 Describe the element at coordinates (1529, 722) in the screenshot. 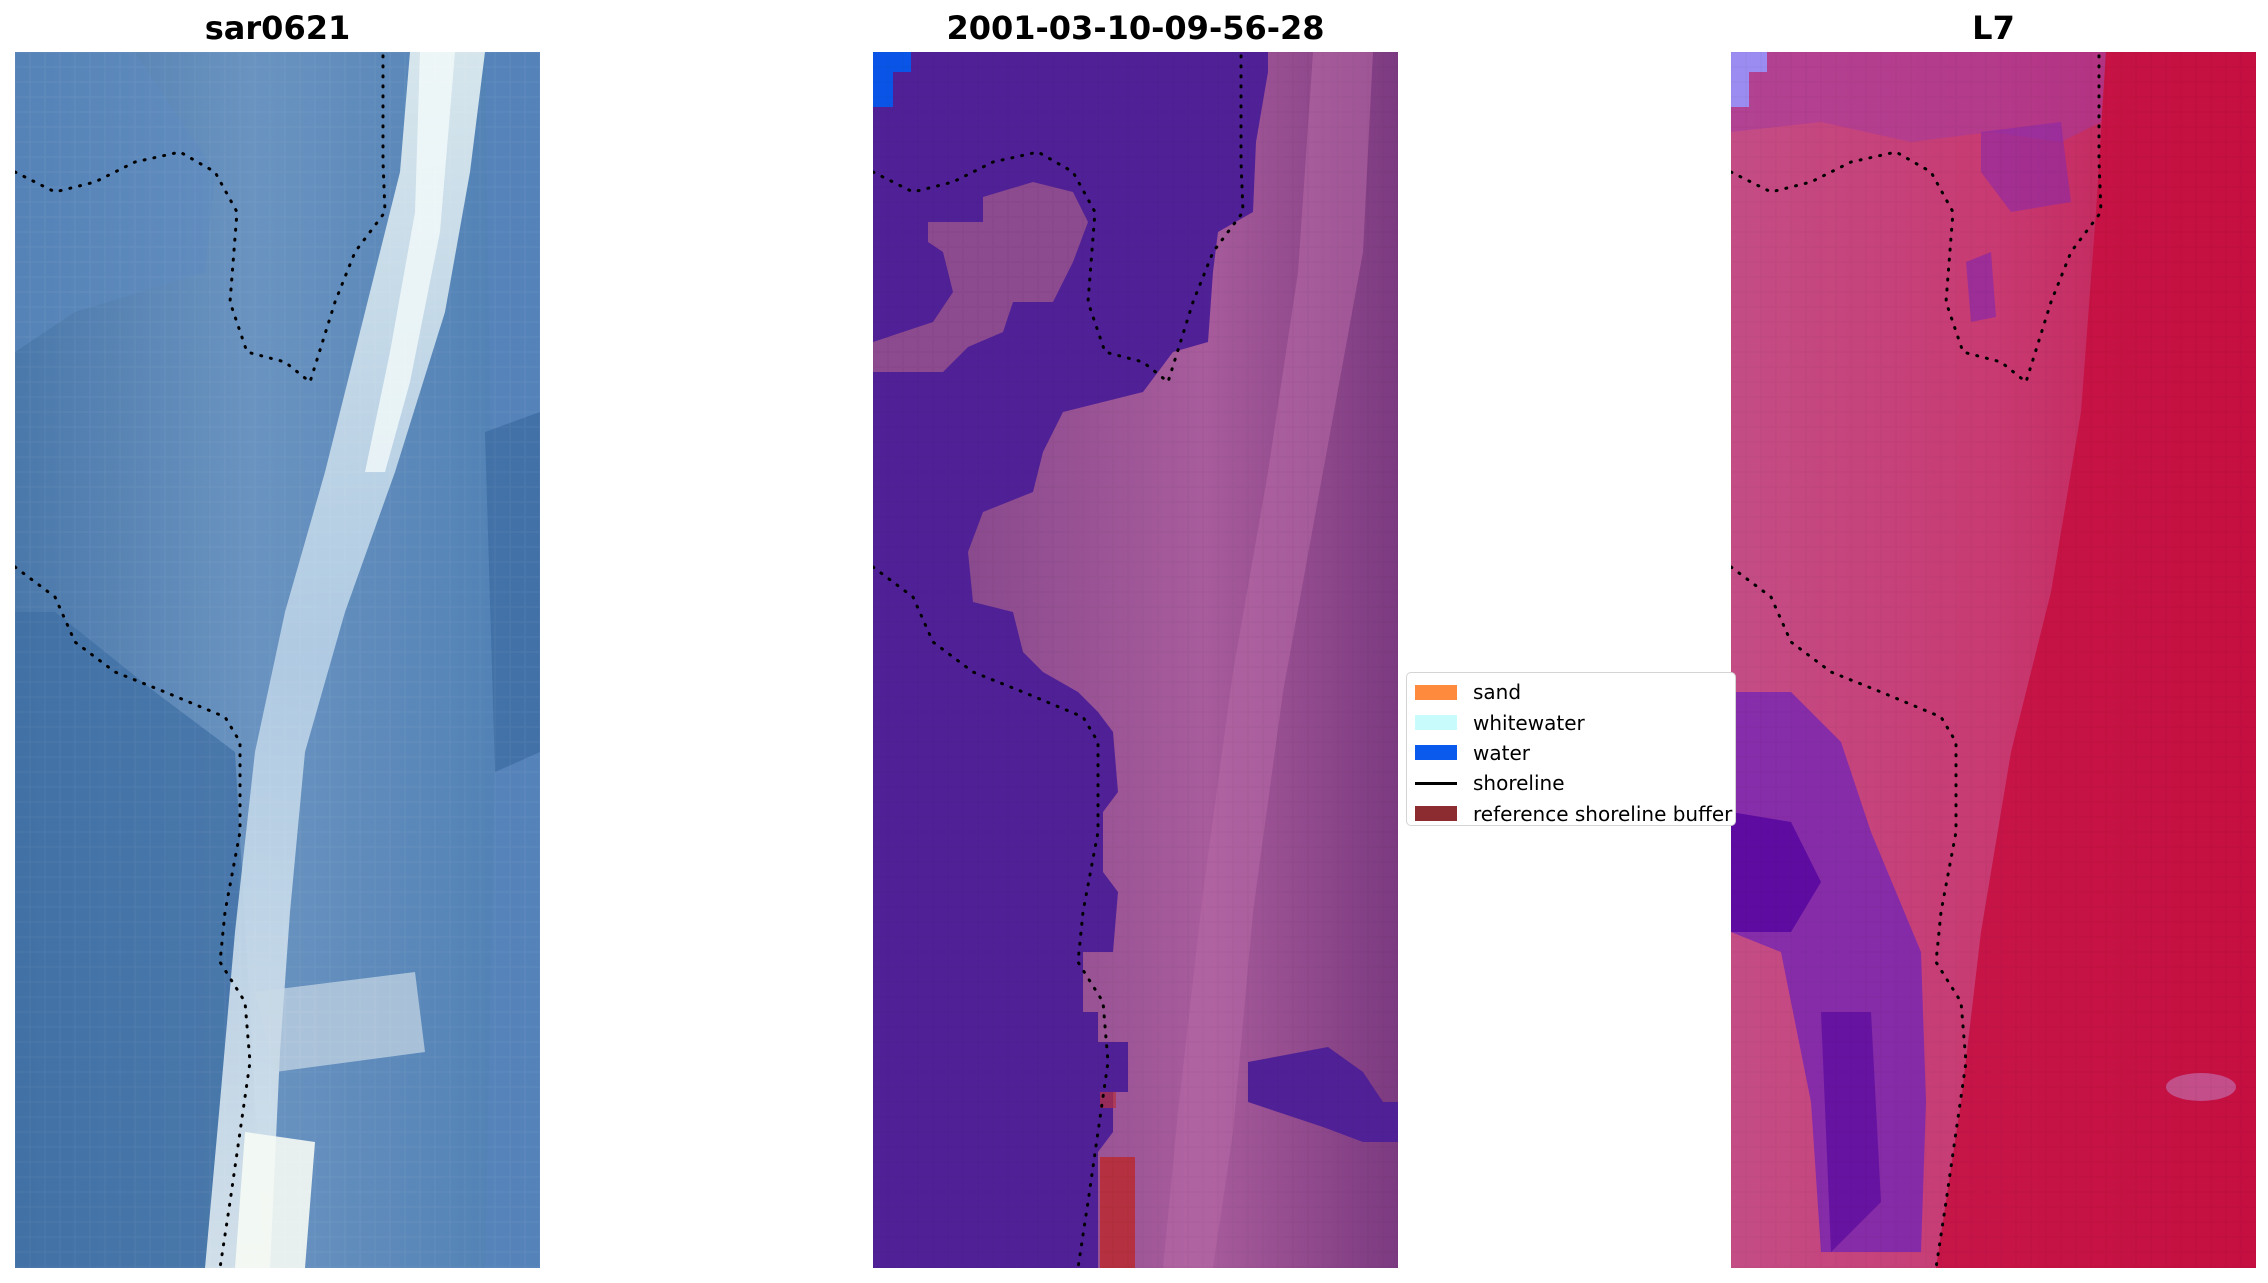

I see `legend-label: whitewater` at that location.